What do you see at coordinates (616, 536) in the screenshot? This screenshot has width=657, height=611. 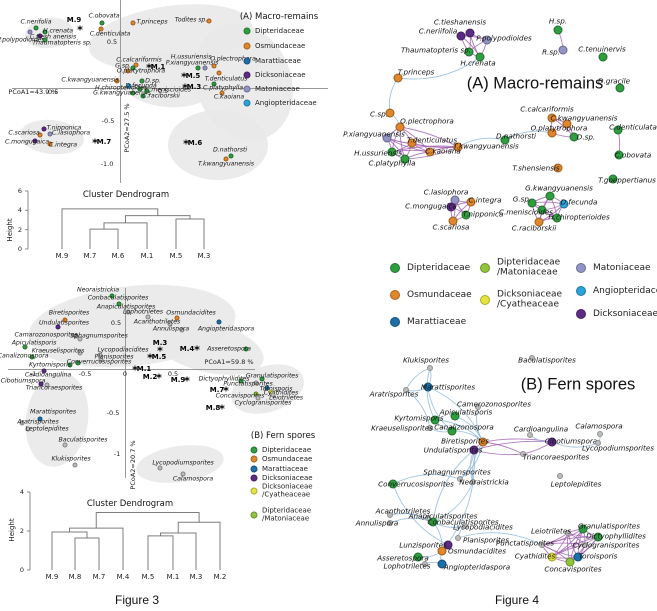 I see `node-label: Dictyophyllidites` at bounding box center [616, 536].